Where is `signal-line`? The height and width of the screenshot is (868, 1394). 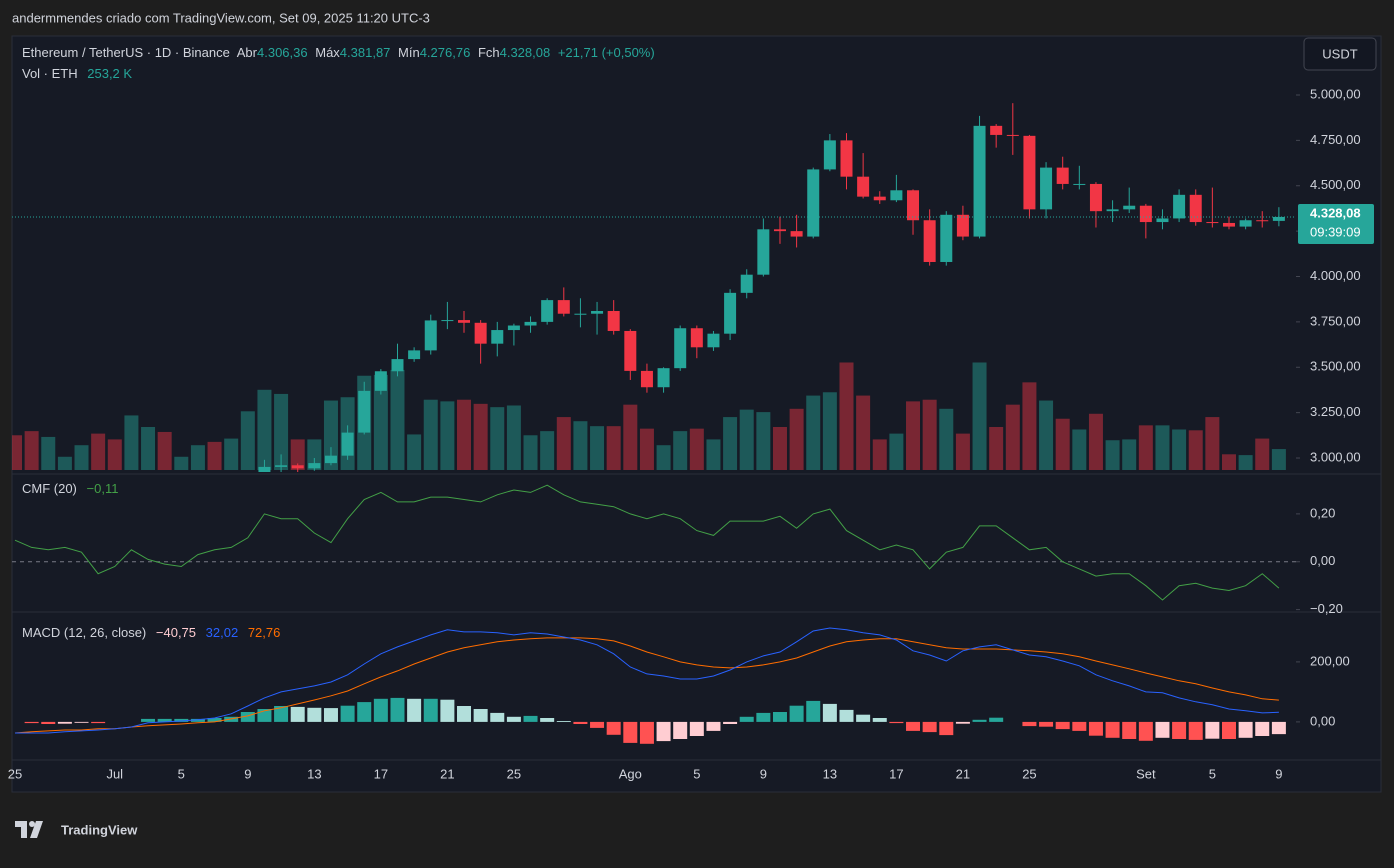
signal-line is located at coordinates (646, 685).